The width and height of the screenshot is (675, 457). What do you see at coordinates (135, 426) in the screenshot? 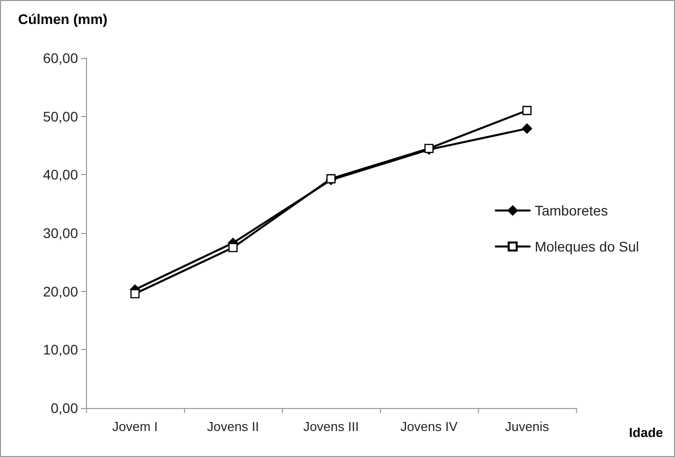
I see `x-tick-label: Jovem I` at bounding box center [135, 426].